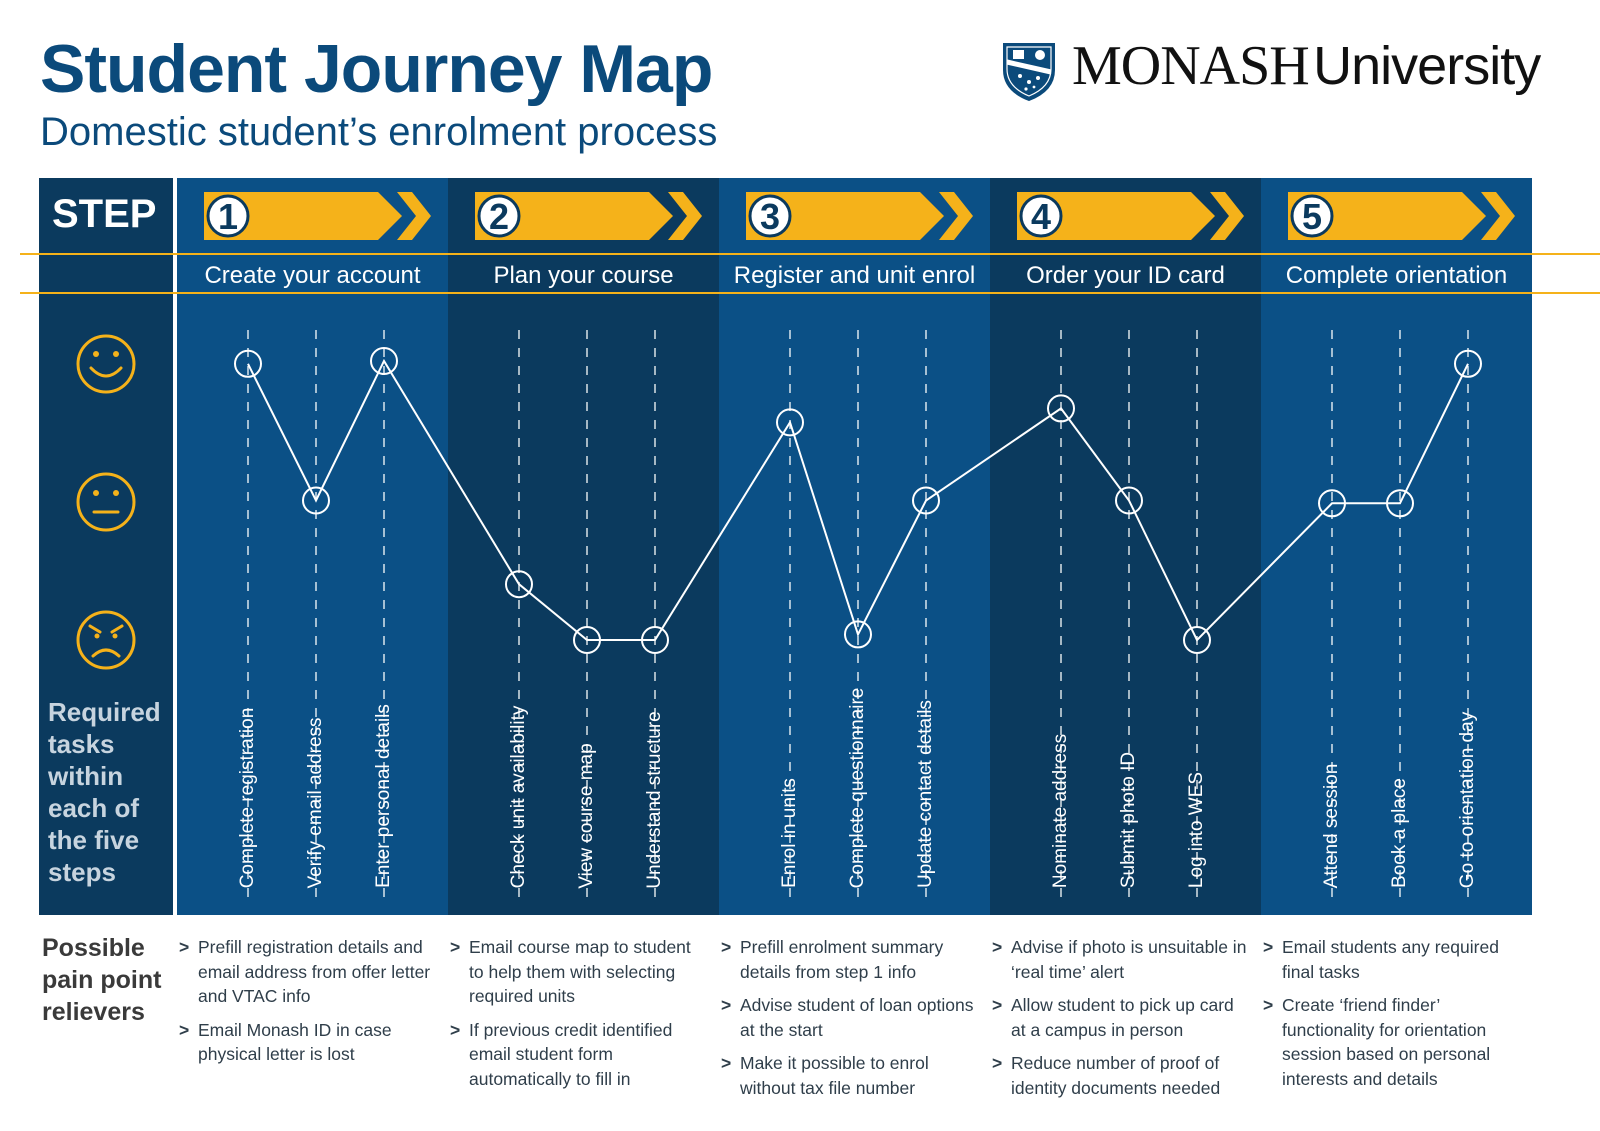 Image resolution: width=1600 pixels, height=1131 pixels. Describe the element at coordinates (247, 797) in the screenshot. I see `task-label: Complete registration` at that location.